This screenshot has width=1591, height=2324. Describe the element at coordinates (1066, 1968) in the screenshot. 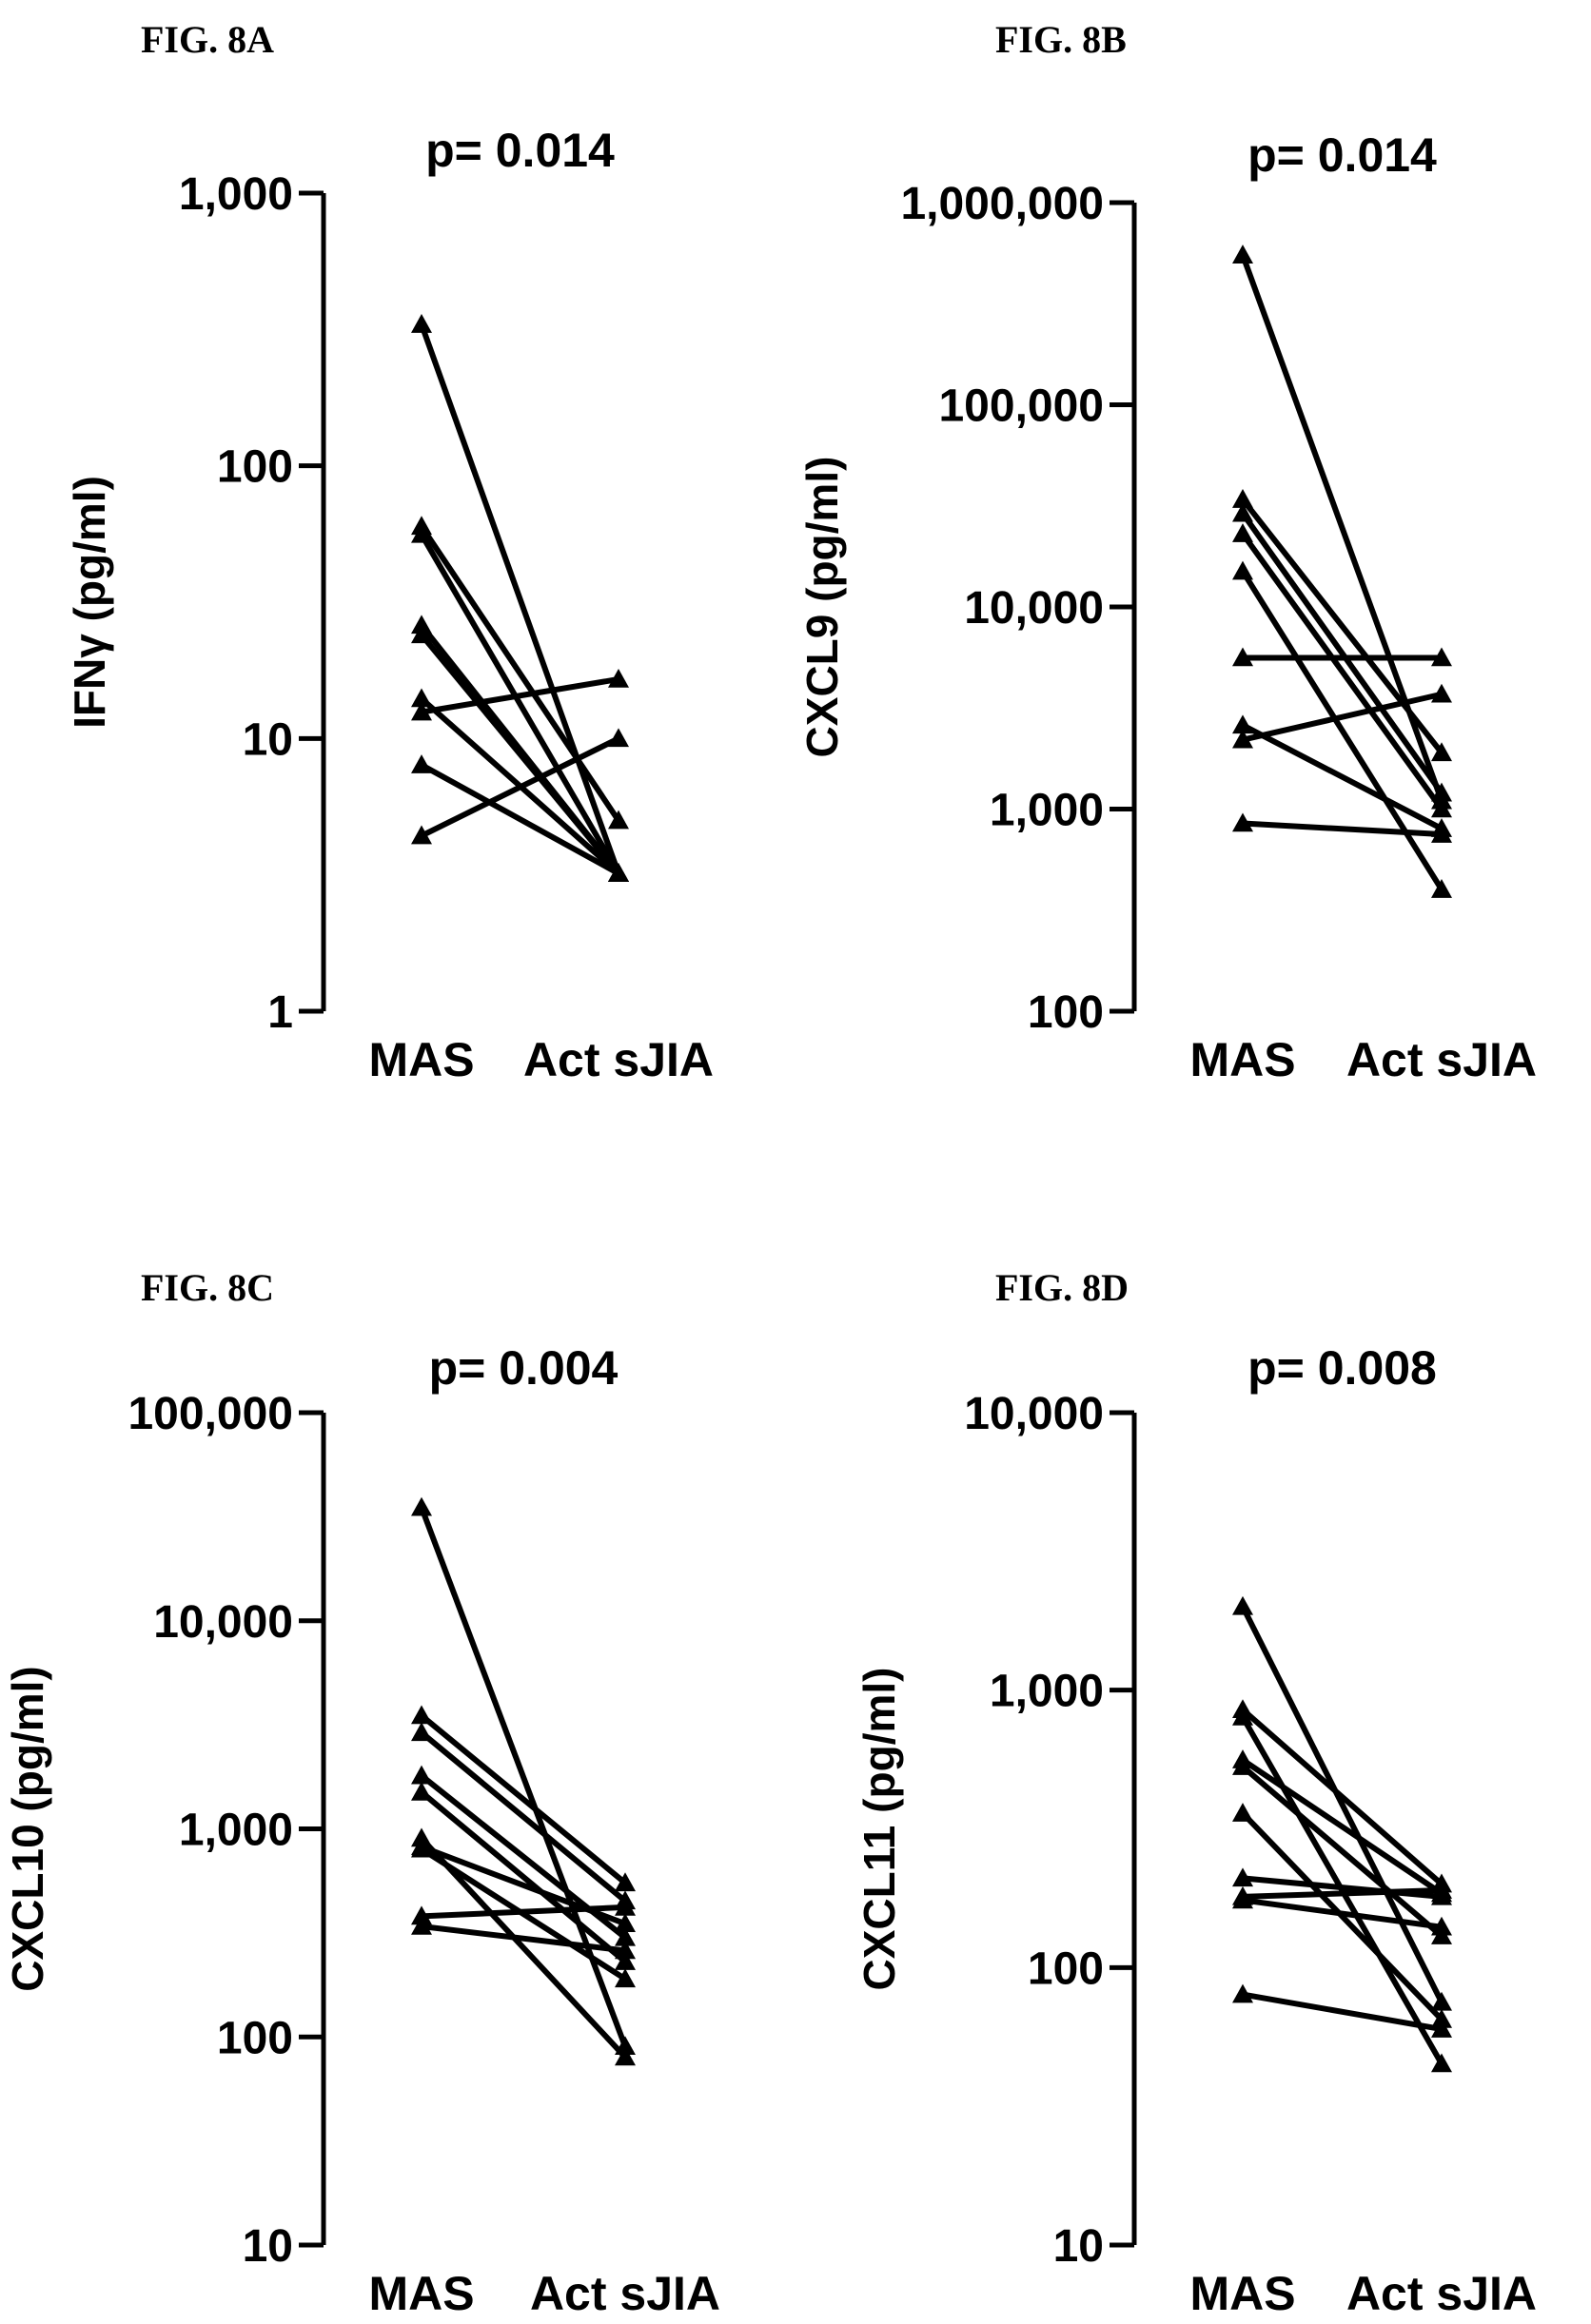

I see `chart-3-ytick-label-1: 100` at that location.